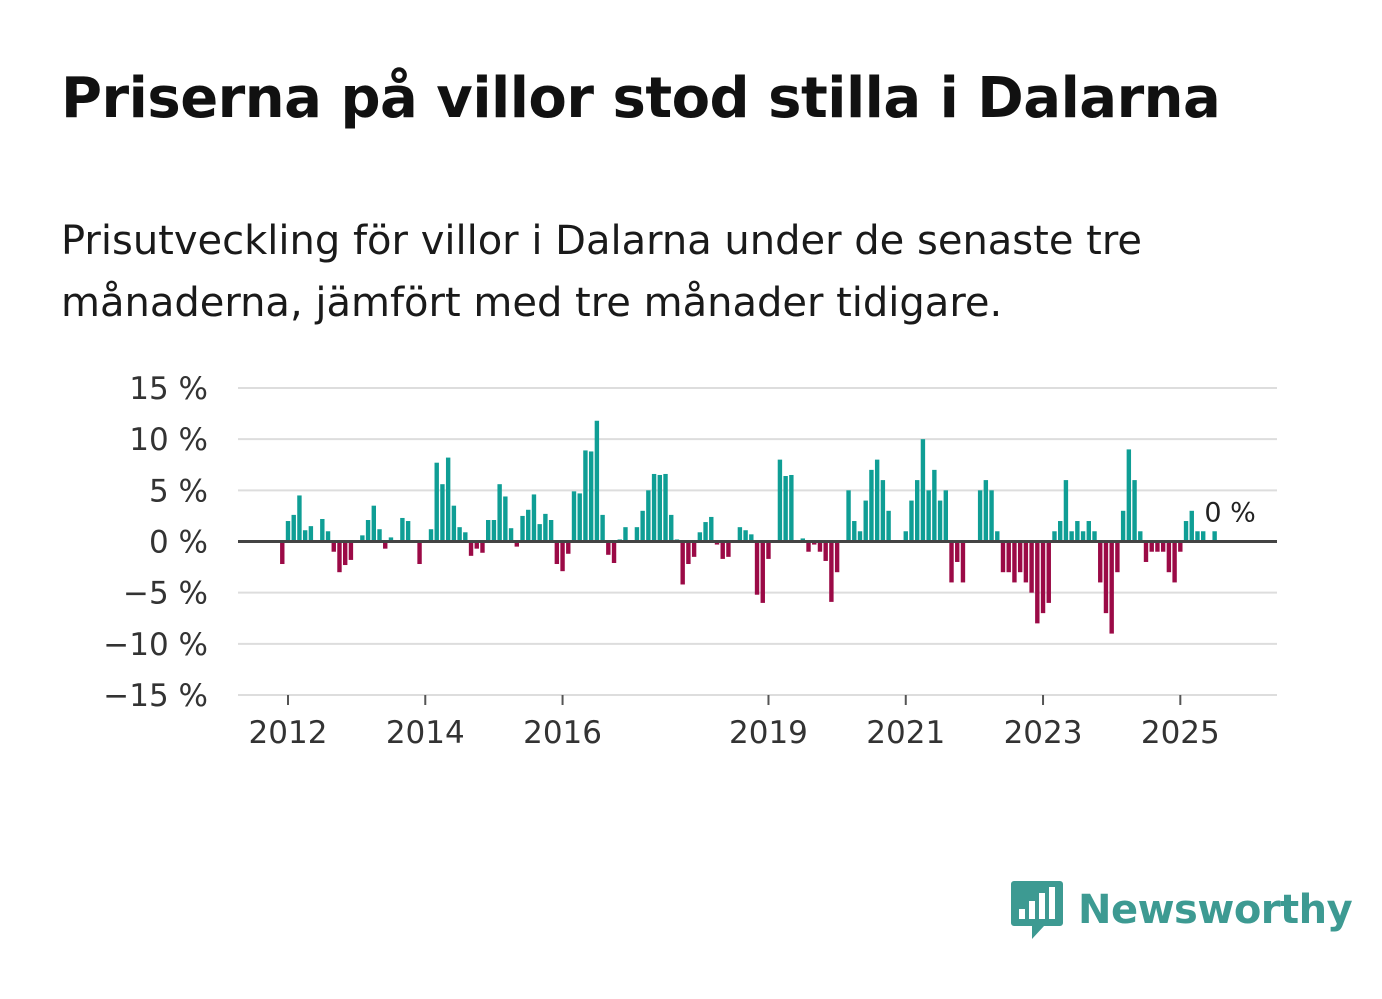  What do you see at coordinates (1043, 733) in the screenshot?
I see `x-tick-label: 2023` at bounding box center [1043, 733].